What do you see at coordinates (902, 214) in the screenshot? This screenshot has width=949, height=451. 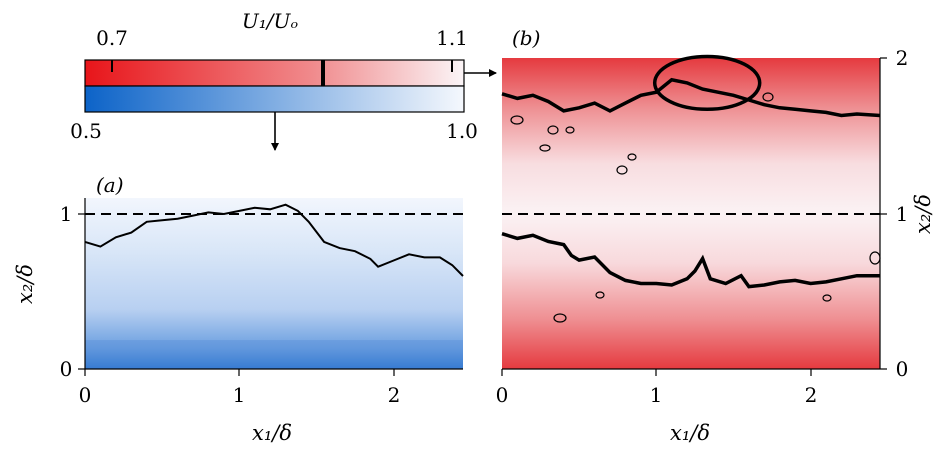 I see `panel-b-ytick-label: 1` at bounding box center [902, 214].